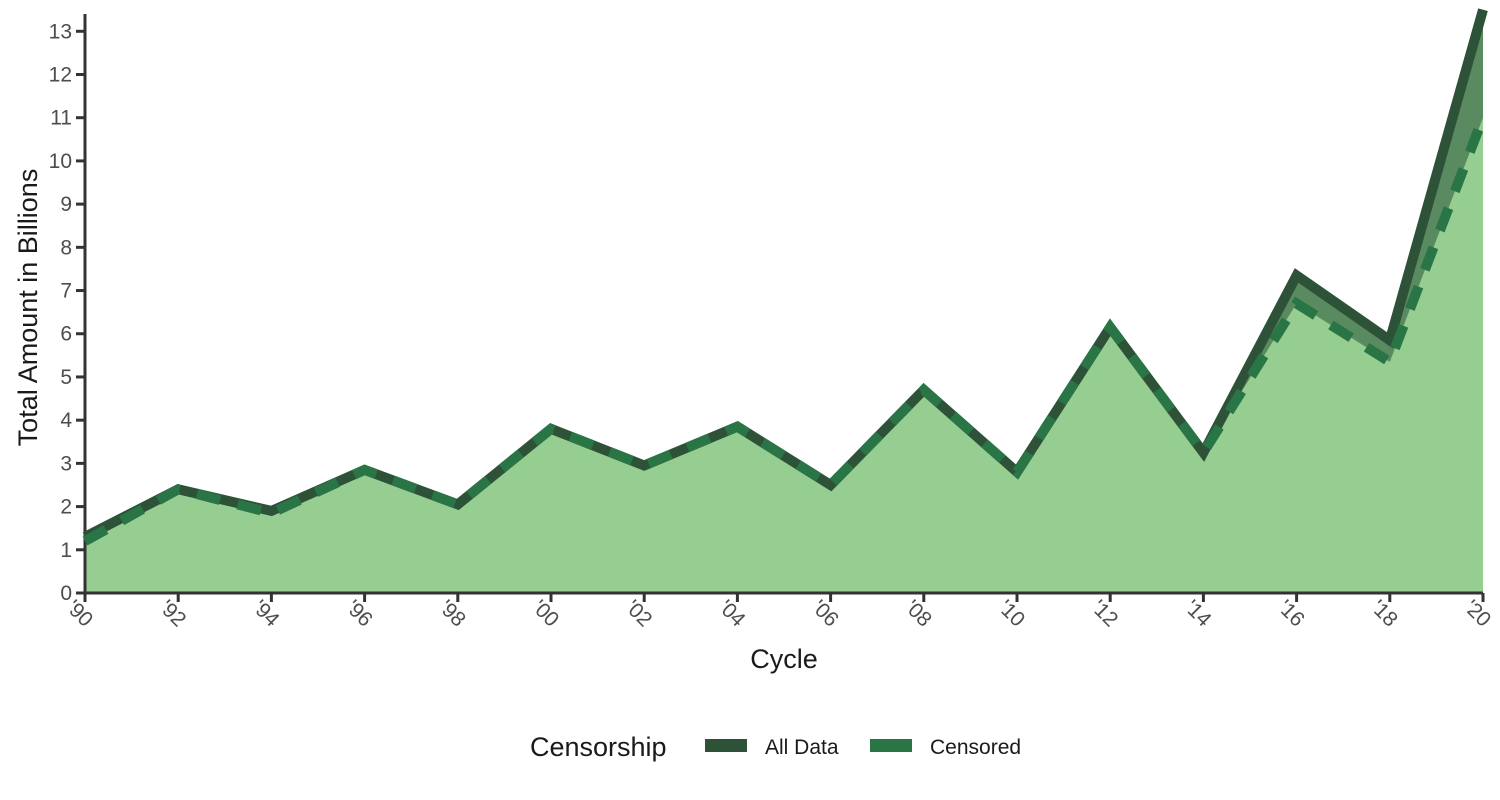  Describe the element at coordinates (825, 614) in the screenshot. I see `x-tick-label: '06` at that location.